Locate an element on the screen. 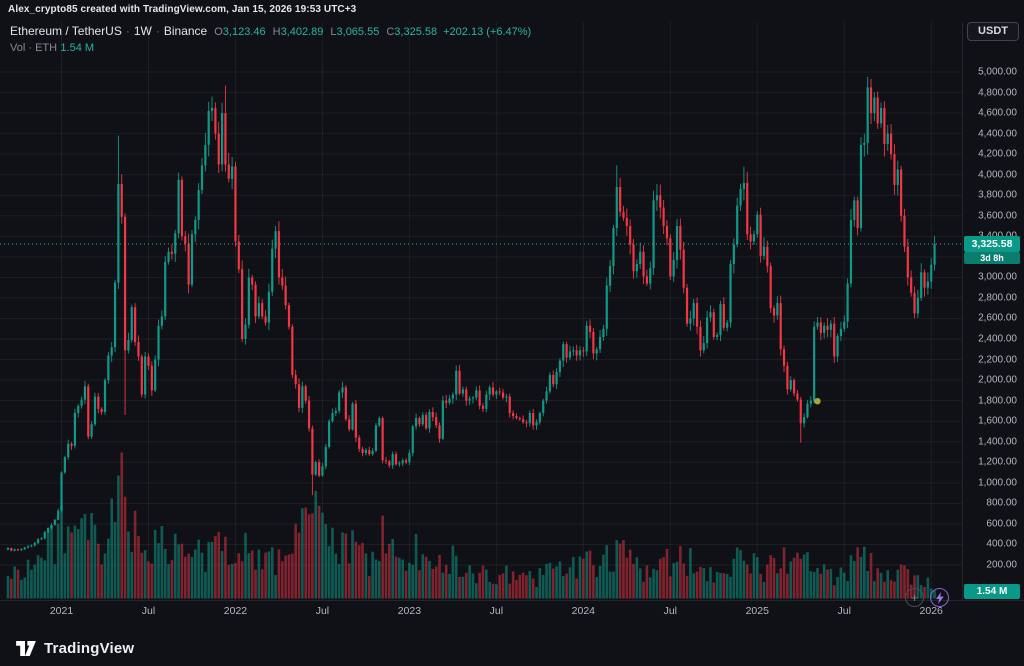  last-price-label: 3,325.58 is located at coordinates (992, 243).